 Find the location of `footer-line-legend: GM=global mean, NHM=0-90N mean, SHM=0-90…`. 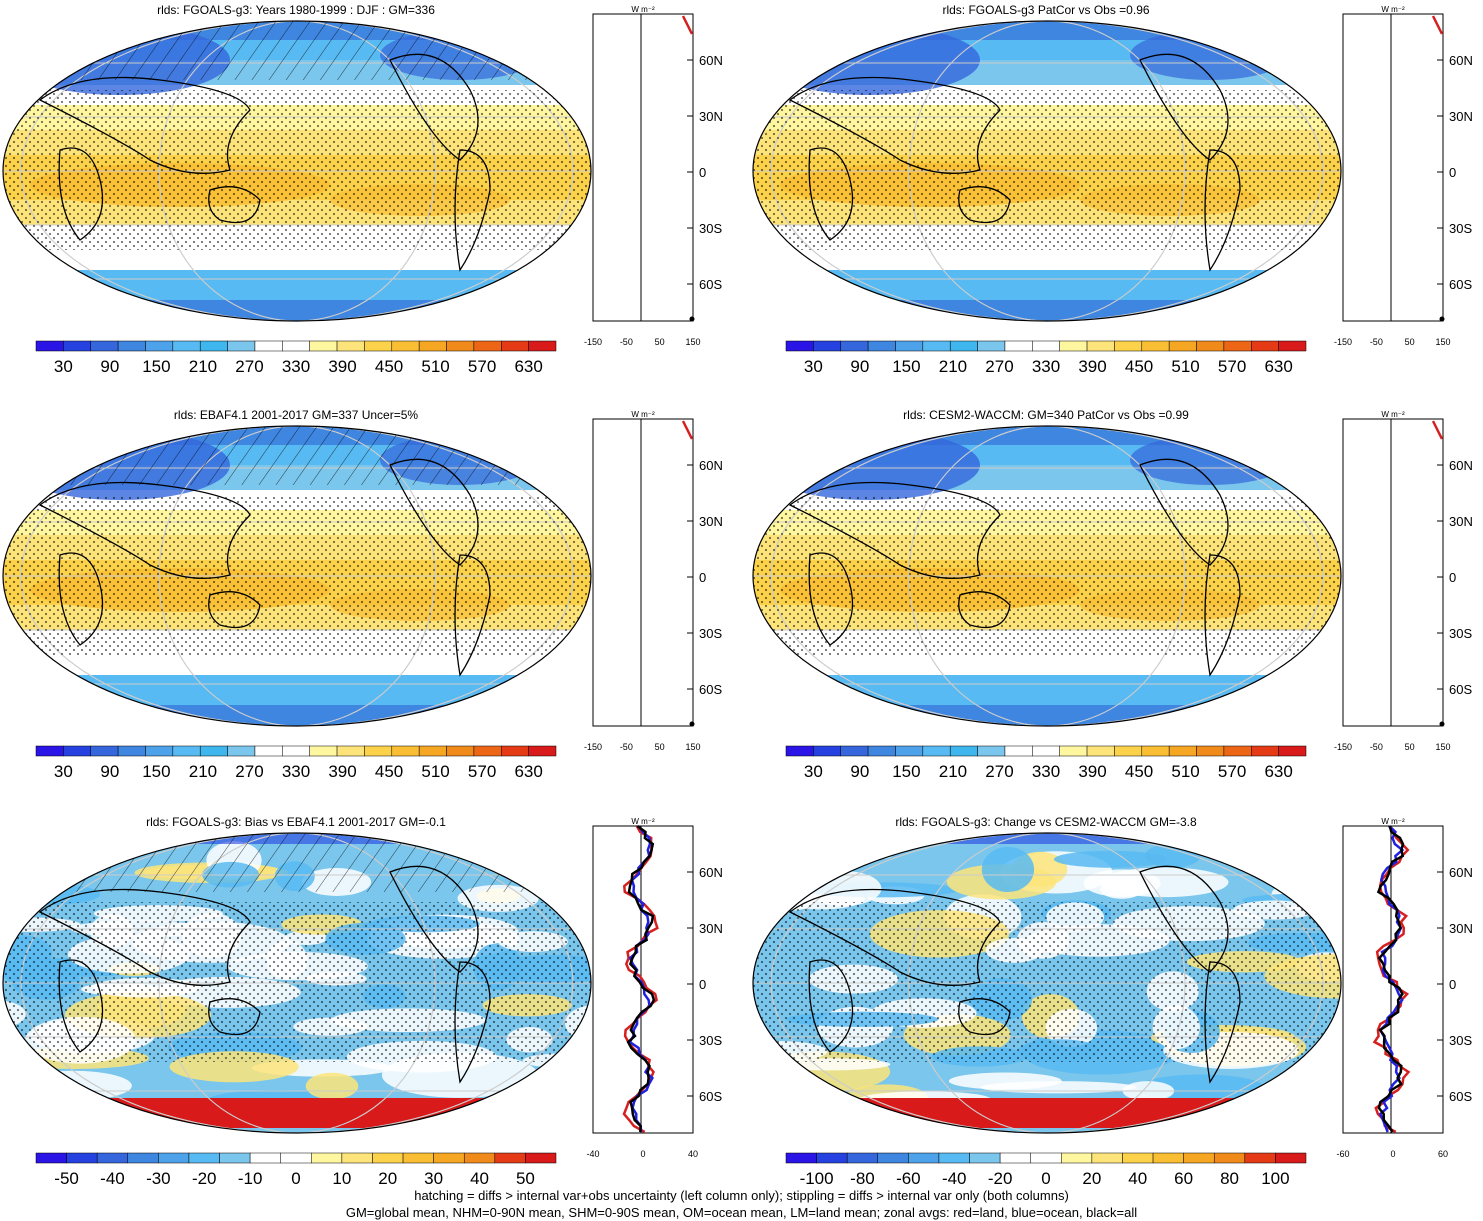

footer-line-legend: GM=global mean, NHM=0-90N mean, SHM=0-90… is located at coordinates (741, 1212).